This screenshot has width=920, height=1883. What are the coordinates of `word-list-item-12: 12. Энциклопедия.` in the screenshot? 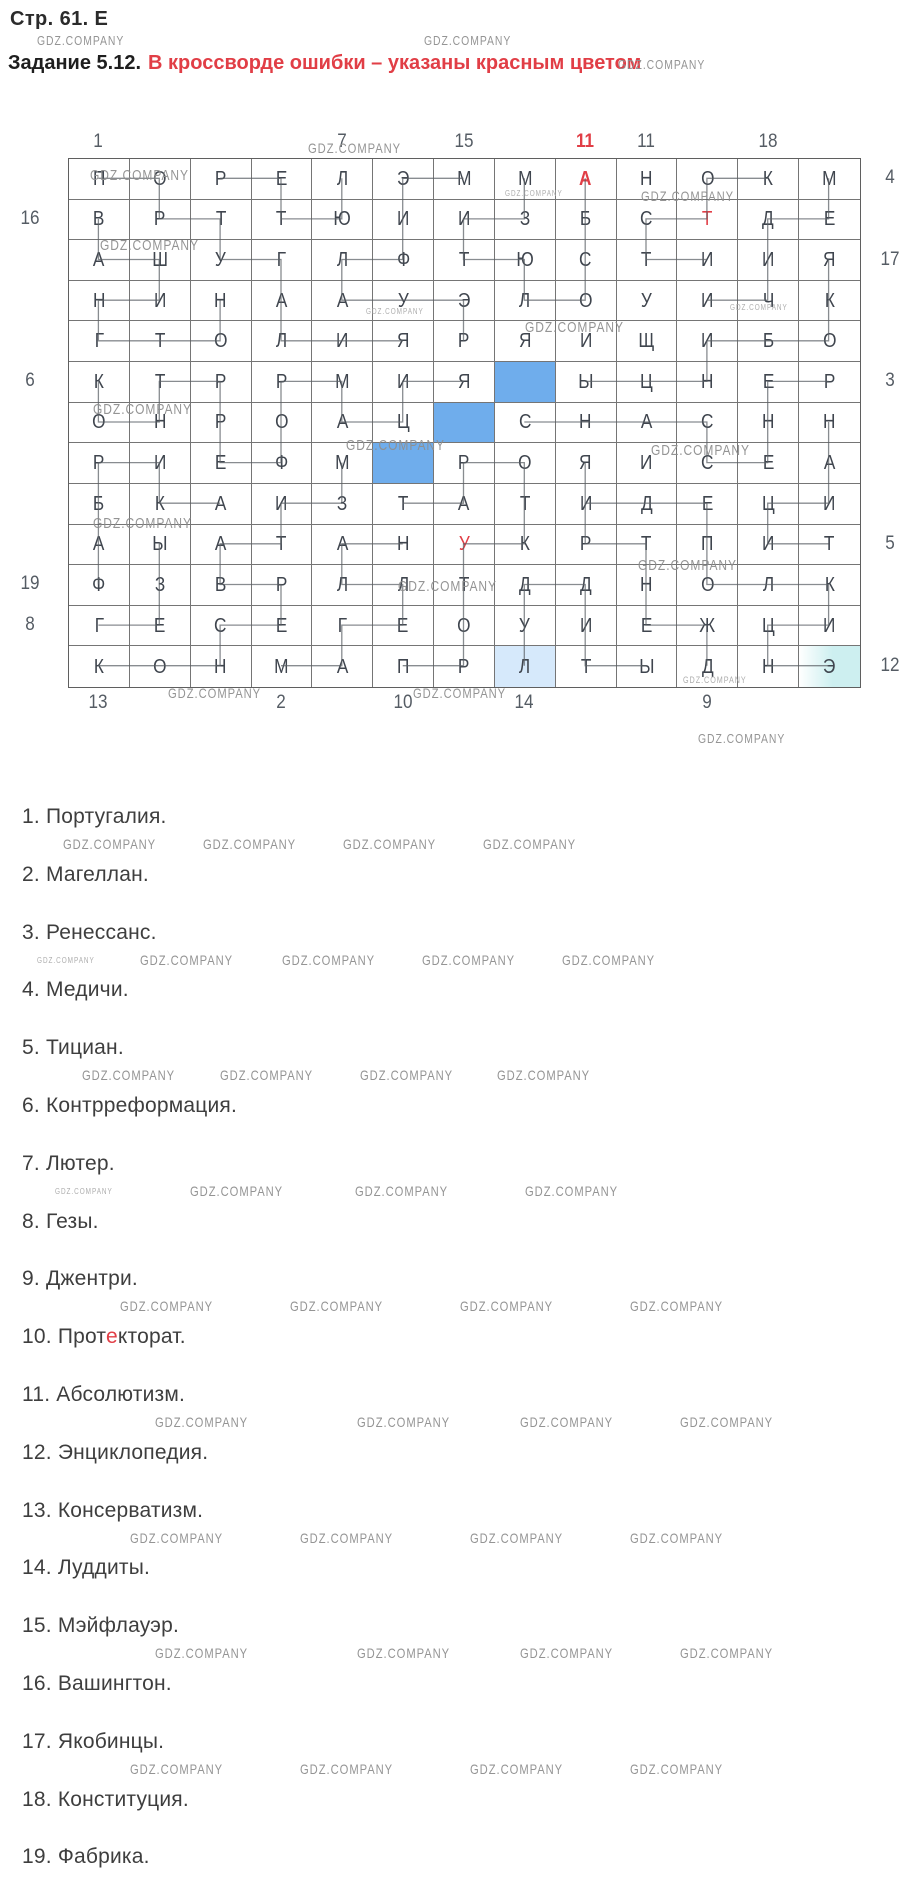 It's located at (115, 1453).